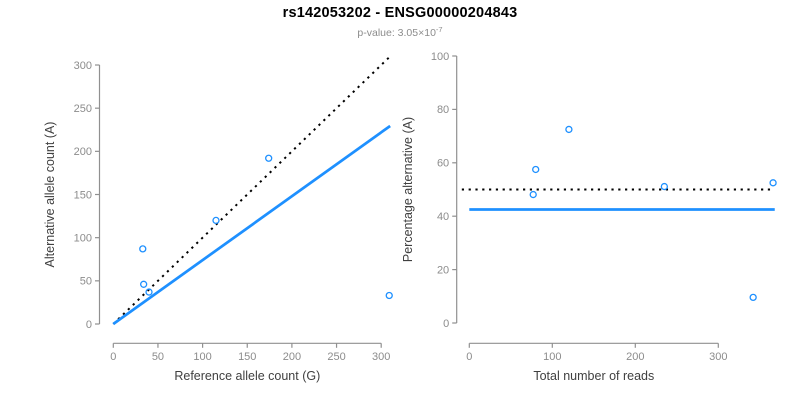 The height and width of the screenshot is (400, 800). What do you see at coordinates (83, 195) in the screenshot?
I see `y-tick-label: 150` at bounding box center [83, 195].